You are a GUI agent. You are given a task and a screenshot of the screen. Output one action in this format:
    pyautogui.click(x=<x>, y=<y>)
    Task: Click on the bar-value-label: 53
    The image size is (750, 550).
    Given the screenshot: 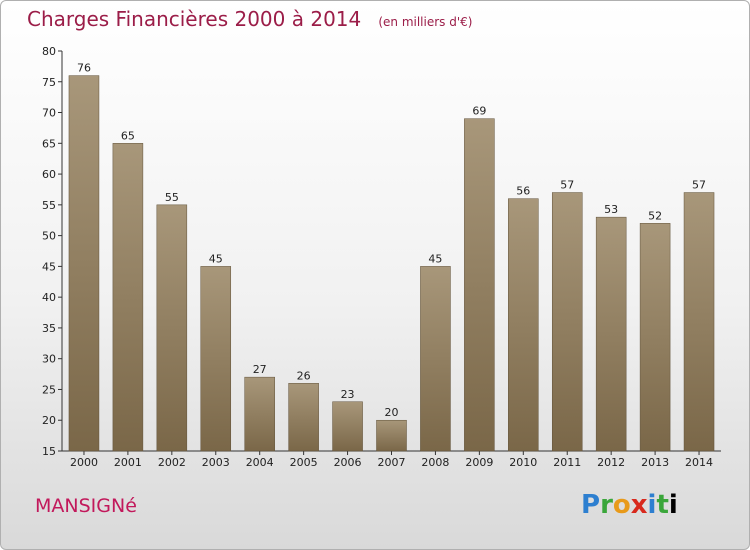 What is the action you would take?
    pyautogui.click(x=611, y=209)
    